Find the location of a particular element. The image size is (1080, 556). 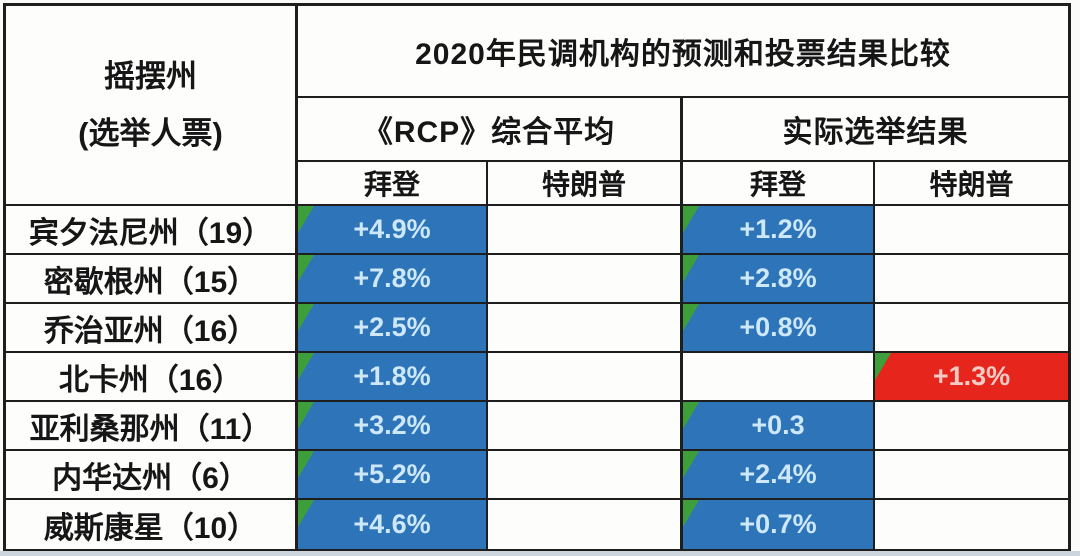

margin-value: +4.6% is located at coordinates (392, 524).